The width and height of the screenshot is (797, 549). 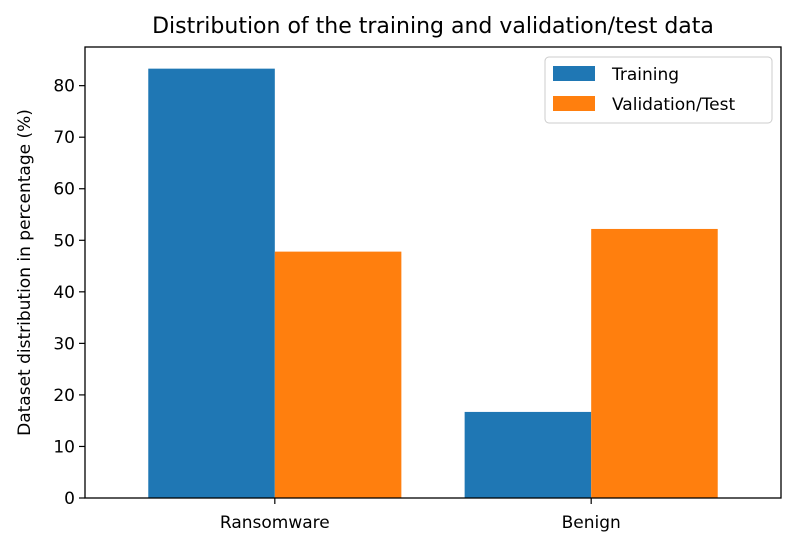 What do you see at coordinates (64, 293) in the screenshot?
I see `y-tick-label: 40` at bounding box center [64, 293].